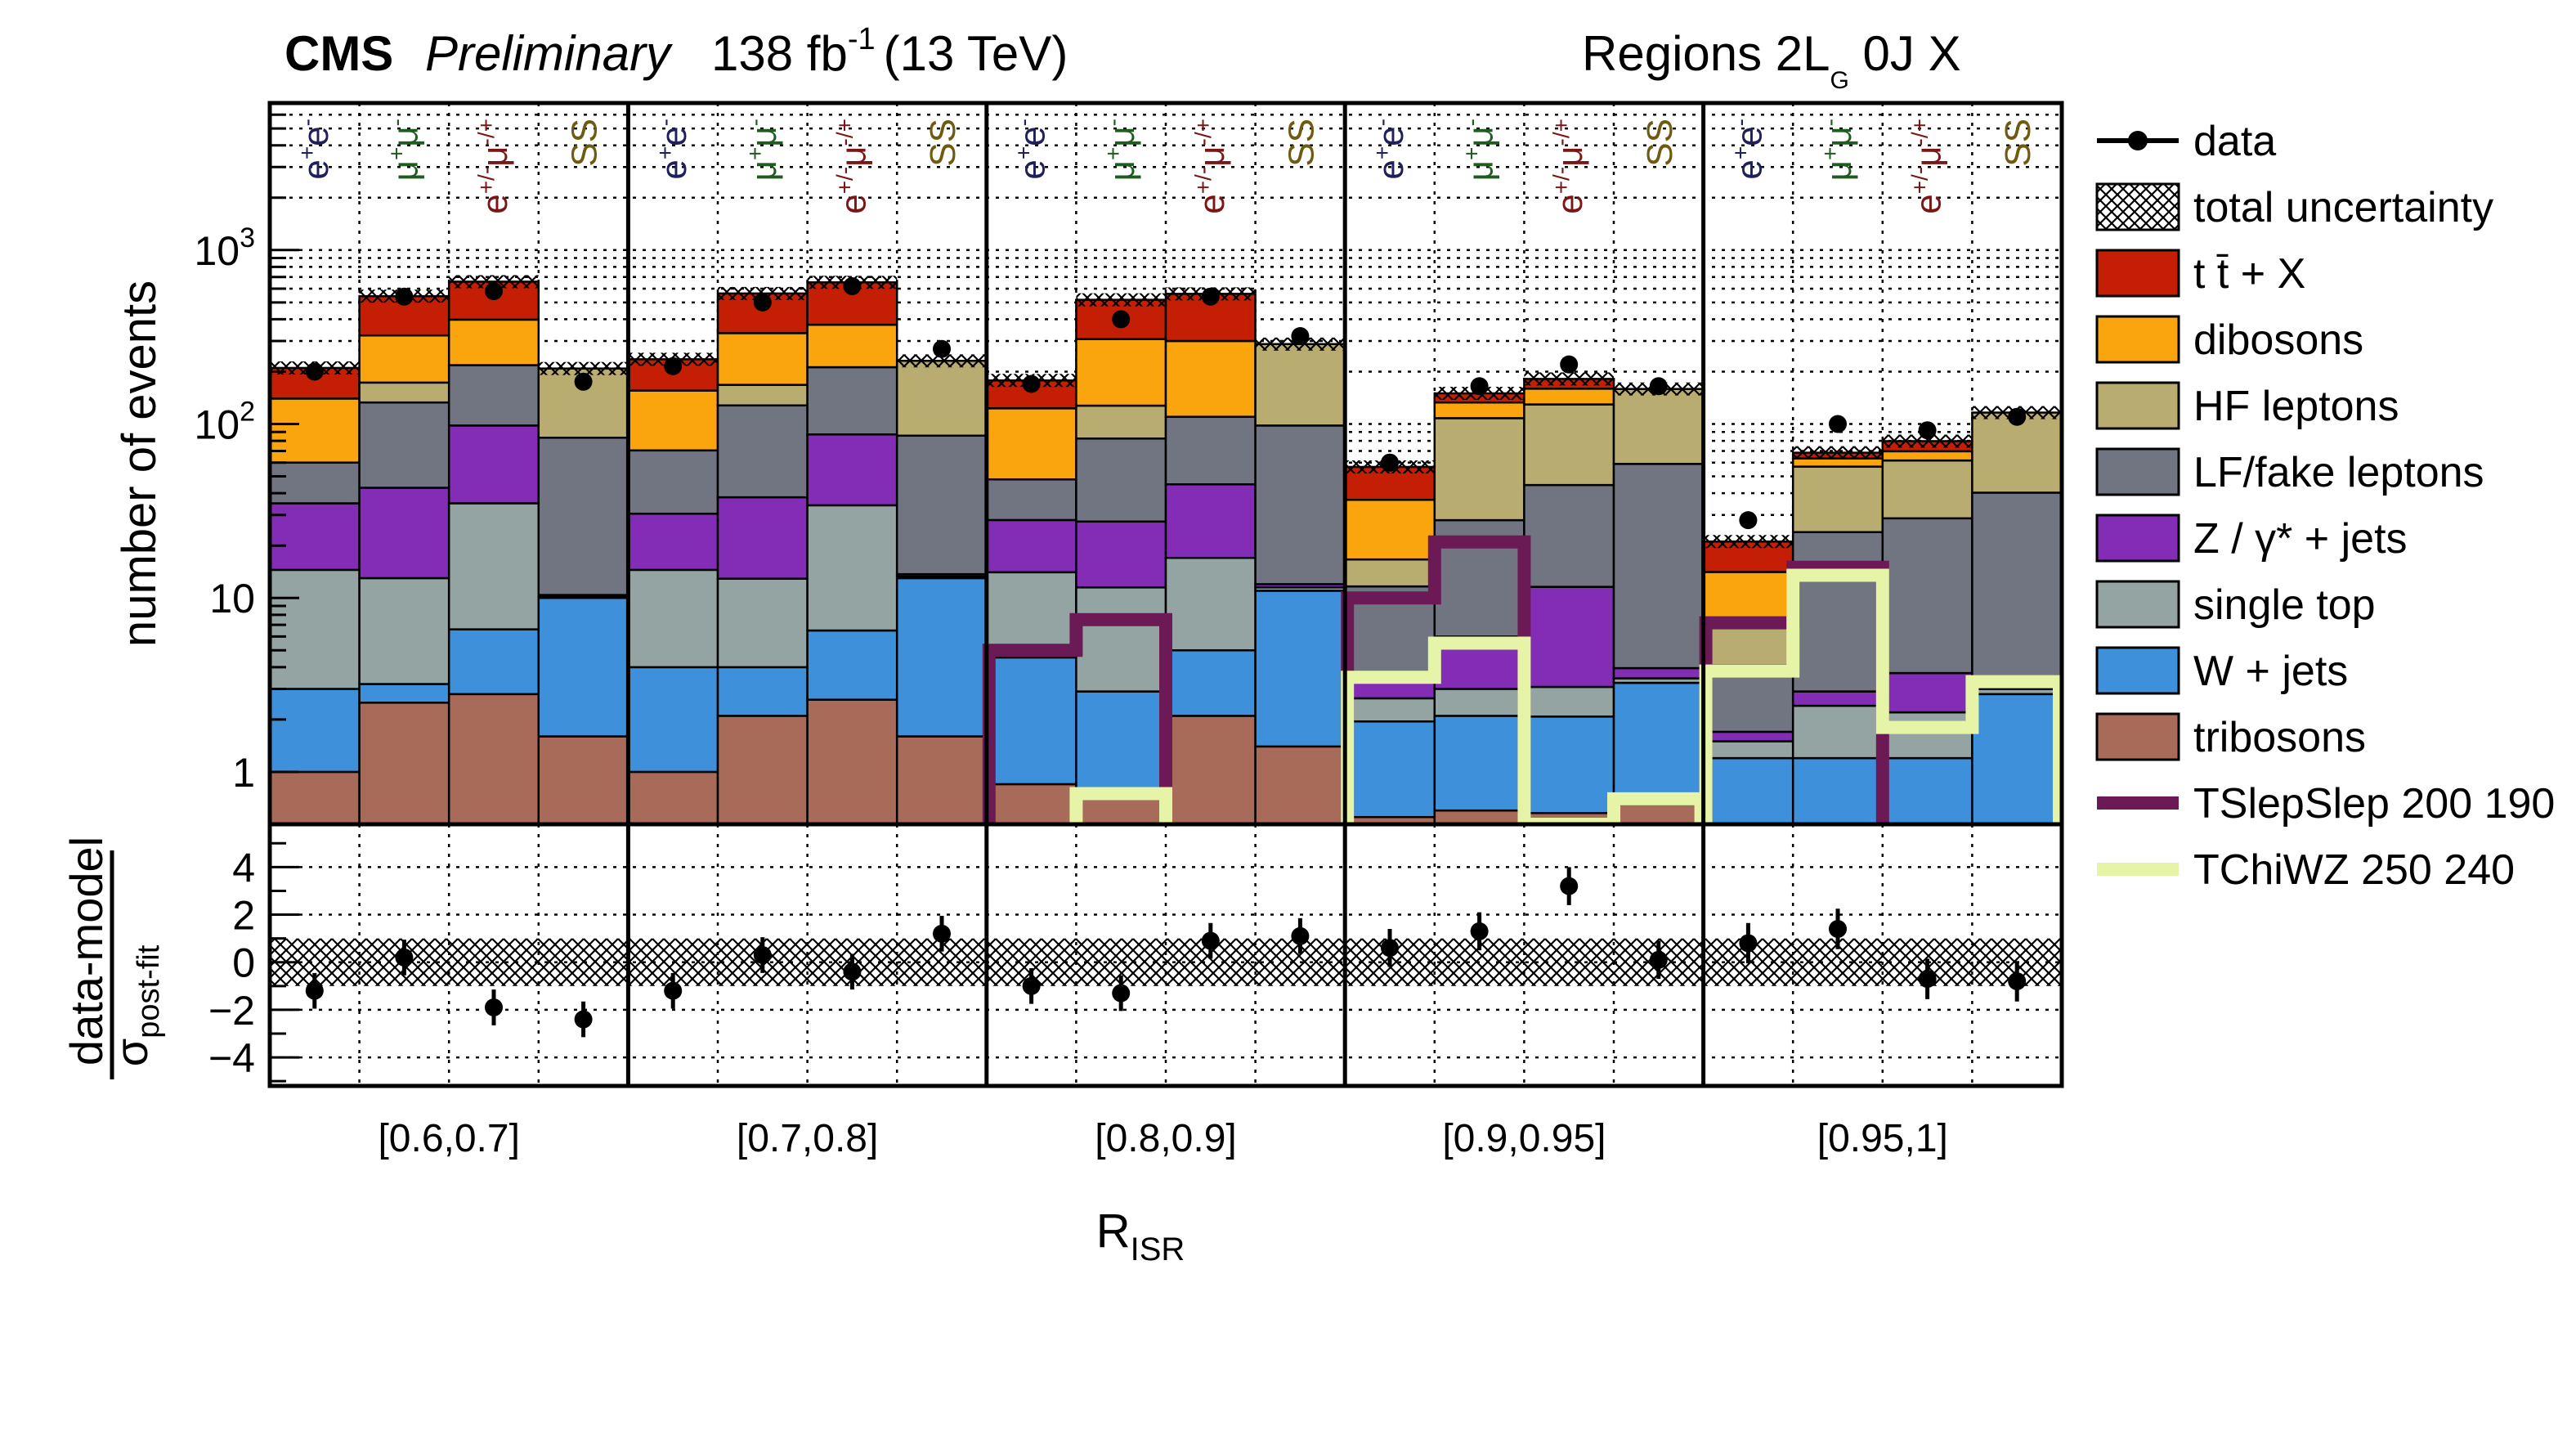 The height and width of the screenshot is (1449, 2576). Describe the element at coordinates (244, 773) in the screenshot. I see `y-tick-label: 1` at that location.